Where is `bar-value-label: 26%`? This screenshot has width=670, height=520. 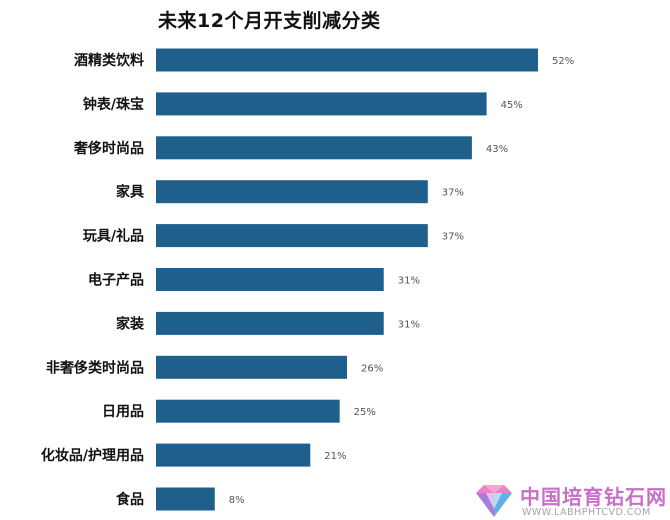 bar-value-label: 26% is located at coordinates (372, 368).